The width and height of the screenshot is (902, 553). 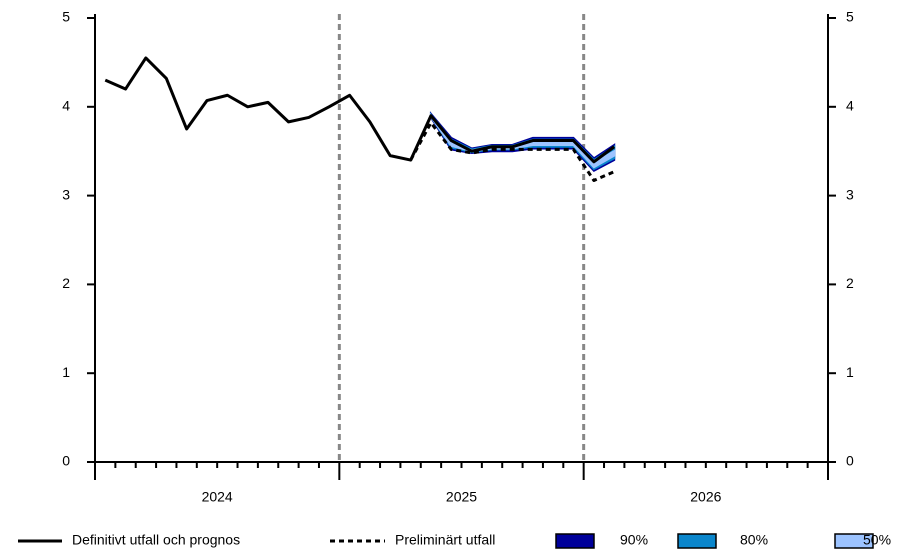 What do you see at coordinates (850, 106) in the screenshot?
I see `y2-tick-label: 4` at bounding box center [850, 106].